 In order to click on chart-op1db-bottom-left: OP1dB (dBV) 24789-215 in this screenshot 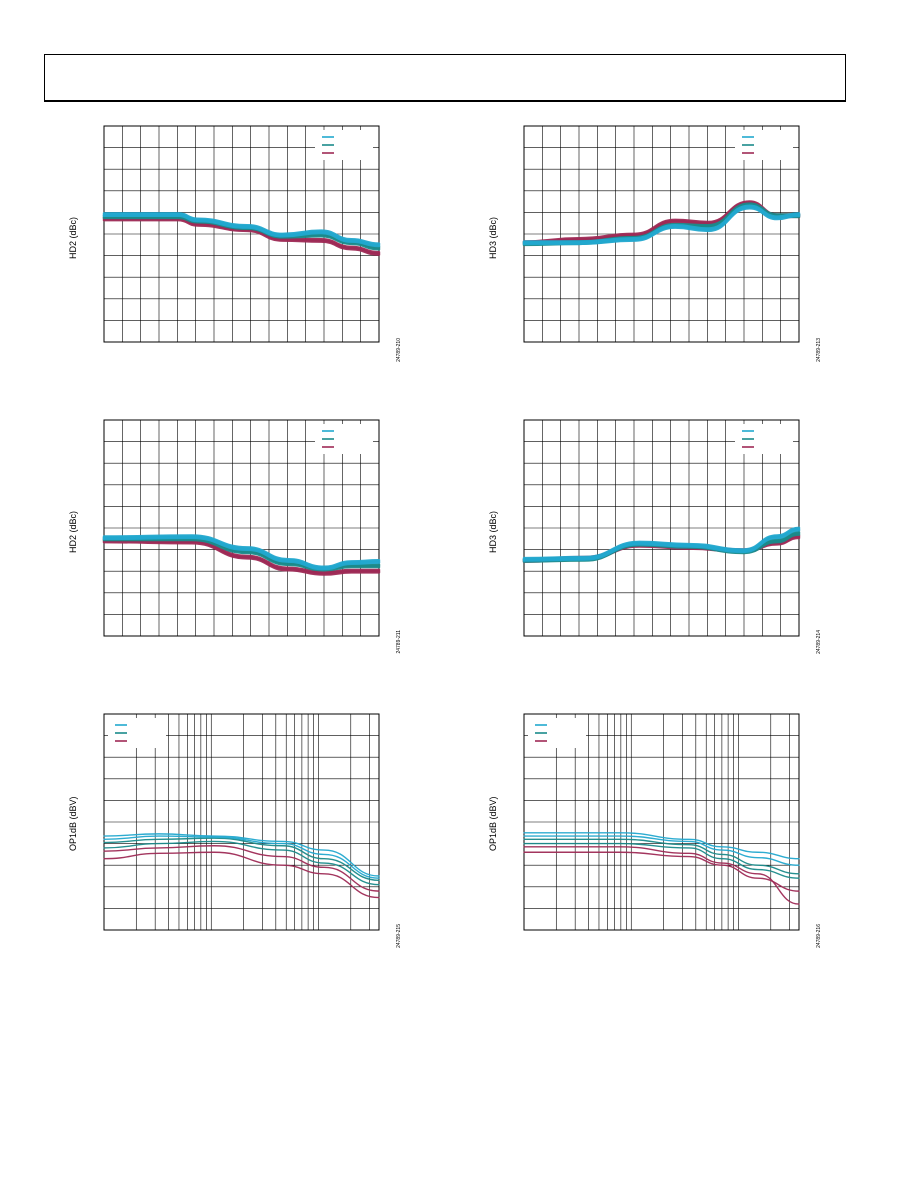, I will do `click(235, 836)`.